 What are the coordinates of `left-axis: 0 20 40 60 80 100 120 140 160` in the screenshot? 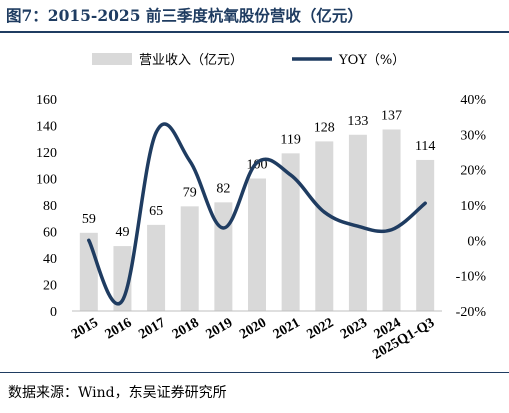 It's located at (46, 206).